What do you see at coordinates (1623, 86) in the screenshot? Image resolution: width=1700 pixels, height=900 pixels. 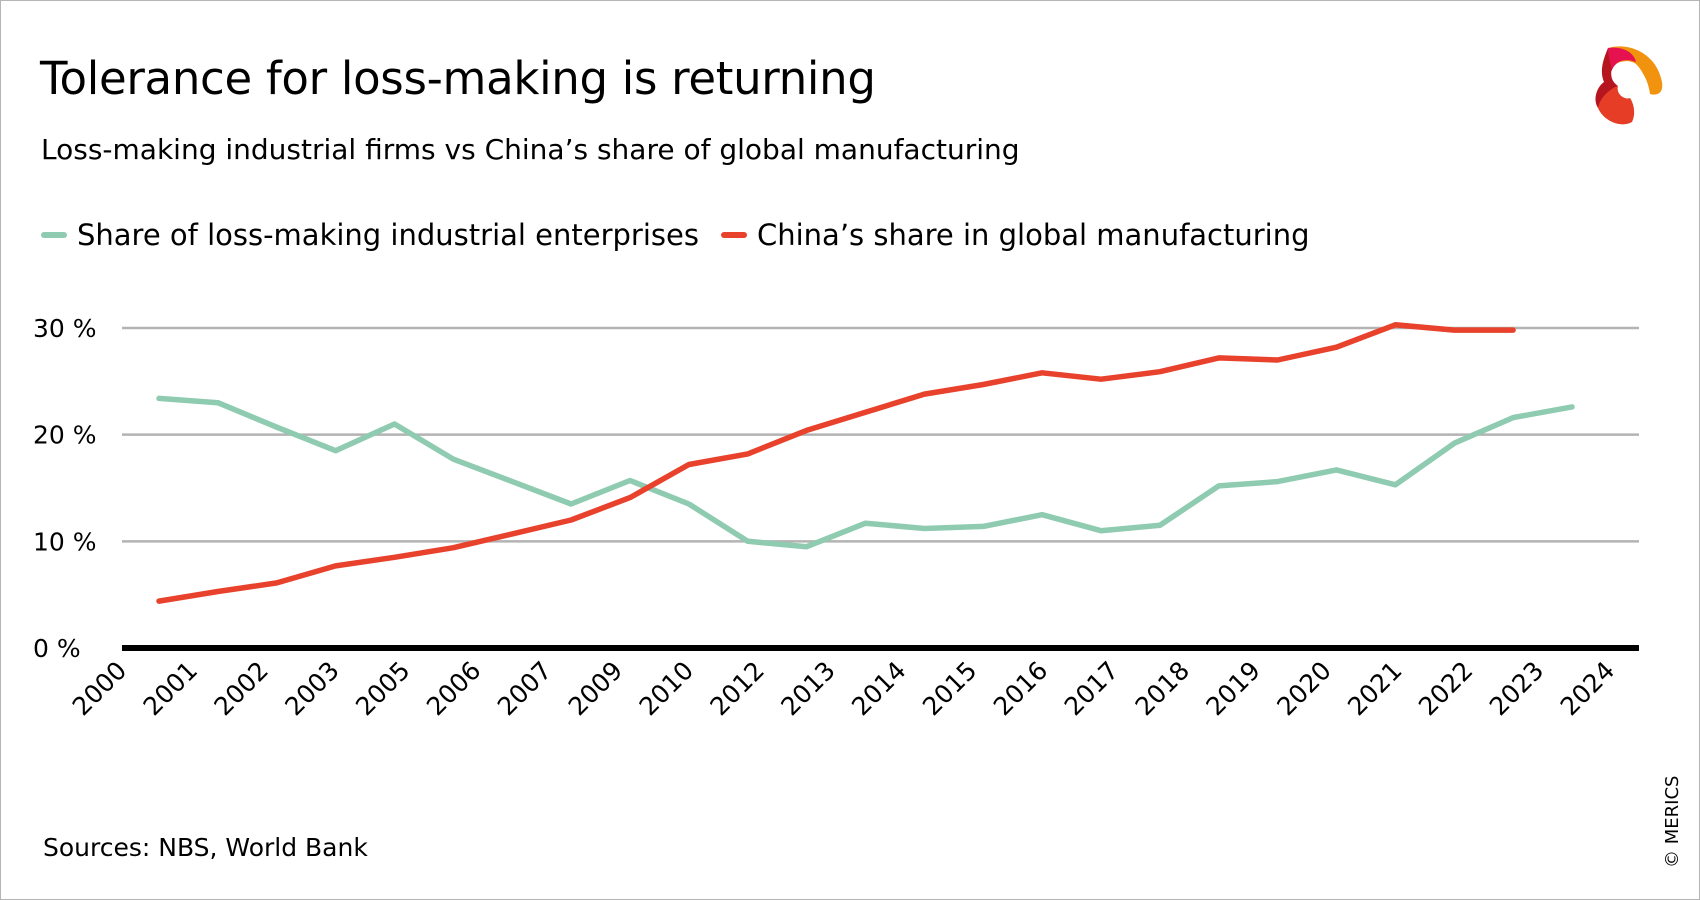 I see `merics-logo` at bounding box center [1623, 86].